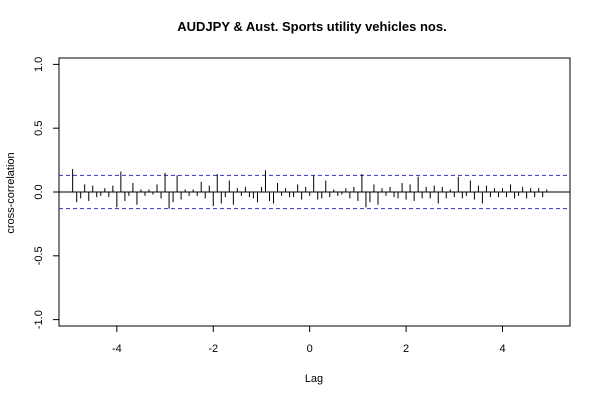 The image size is (600, 400). What do you see at coordinates (46, 193) in the screenshot?
I see `y-axis: -1.0 -0.5 0.0 0.5 1.0` at bounding box center [46, 193].